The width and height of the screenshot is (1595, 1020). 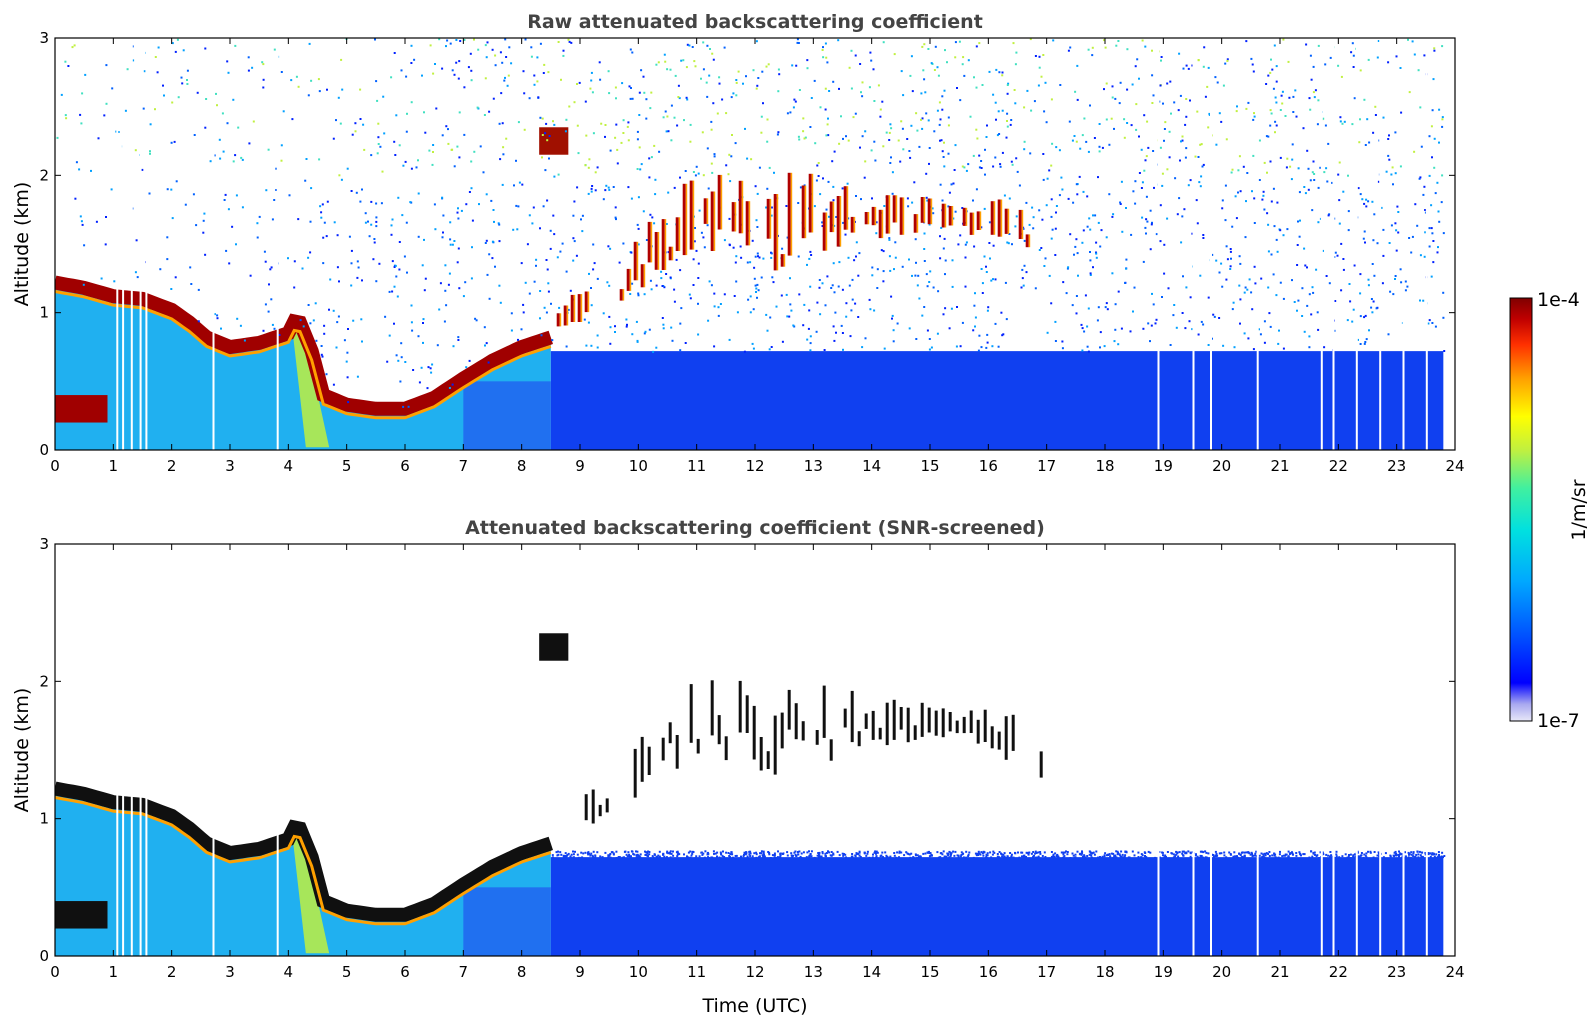 I want to click on missing-profile, so click(x=1380, y=866).